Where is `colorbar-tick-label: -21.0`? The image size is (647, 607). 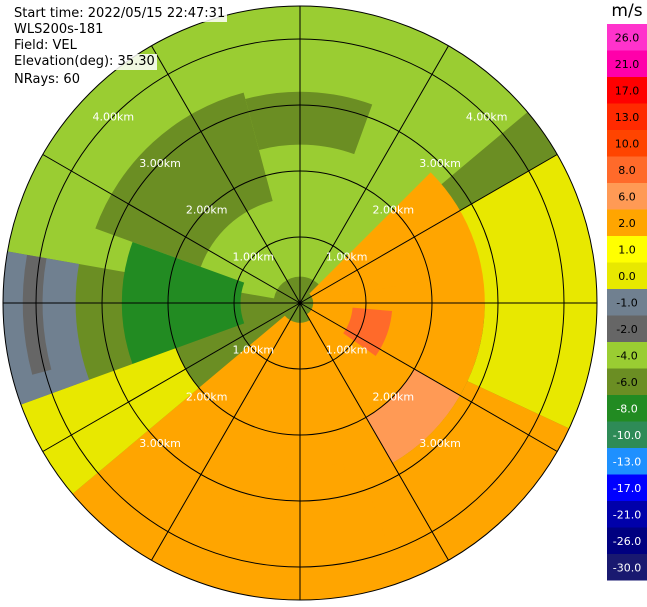 colorbar-tick-label: -21.0 is located at coordinates (627, 514).